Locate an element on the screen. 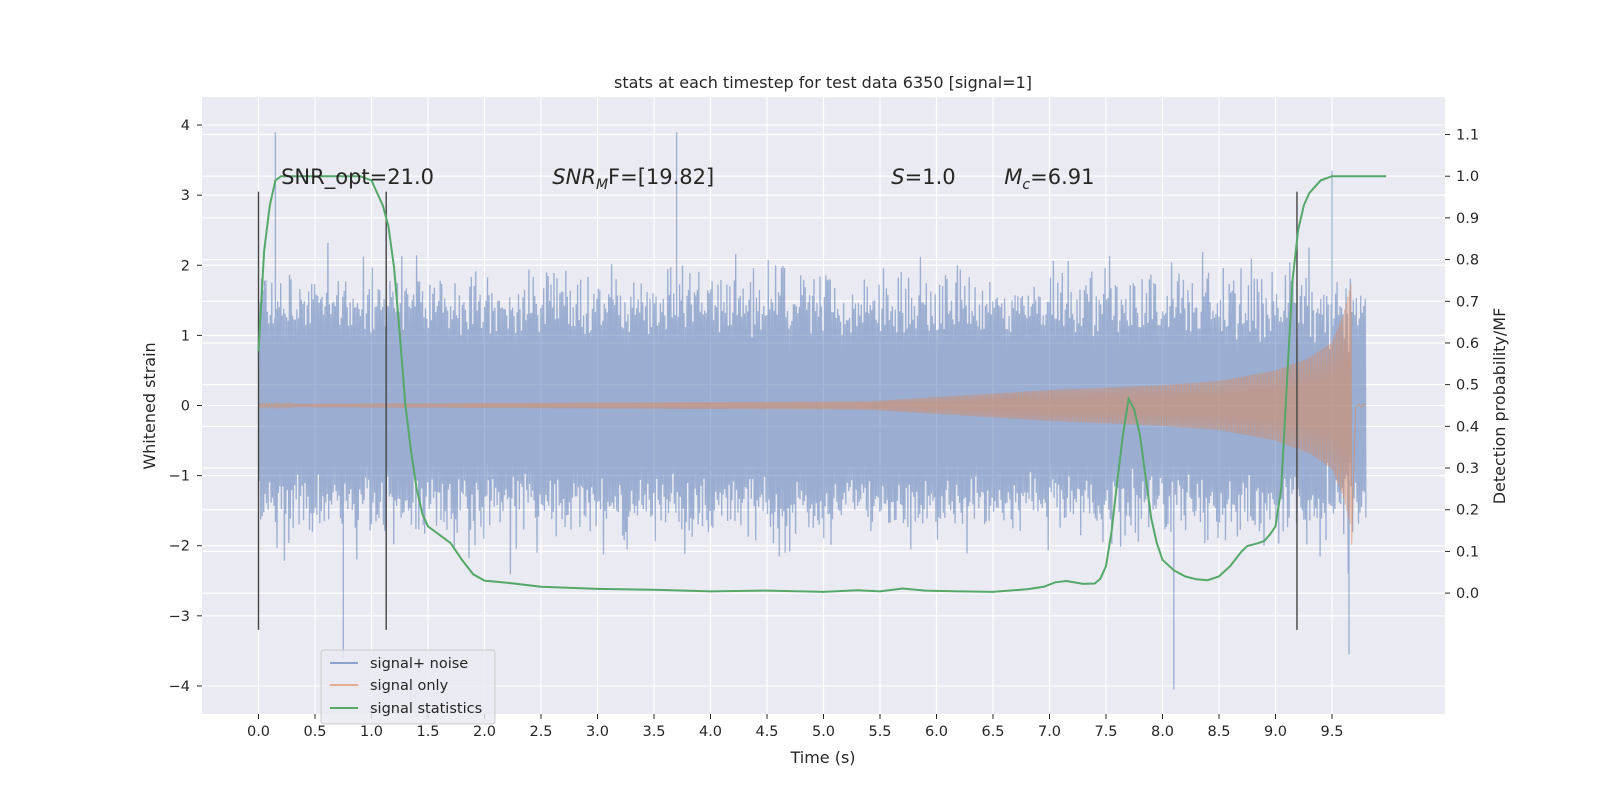  x-tick-label: 2.0 is located at coordinates (484, 732).